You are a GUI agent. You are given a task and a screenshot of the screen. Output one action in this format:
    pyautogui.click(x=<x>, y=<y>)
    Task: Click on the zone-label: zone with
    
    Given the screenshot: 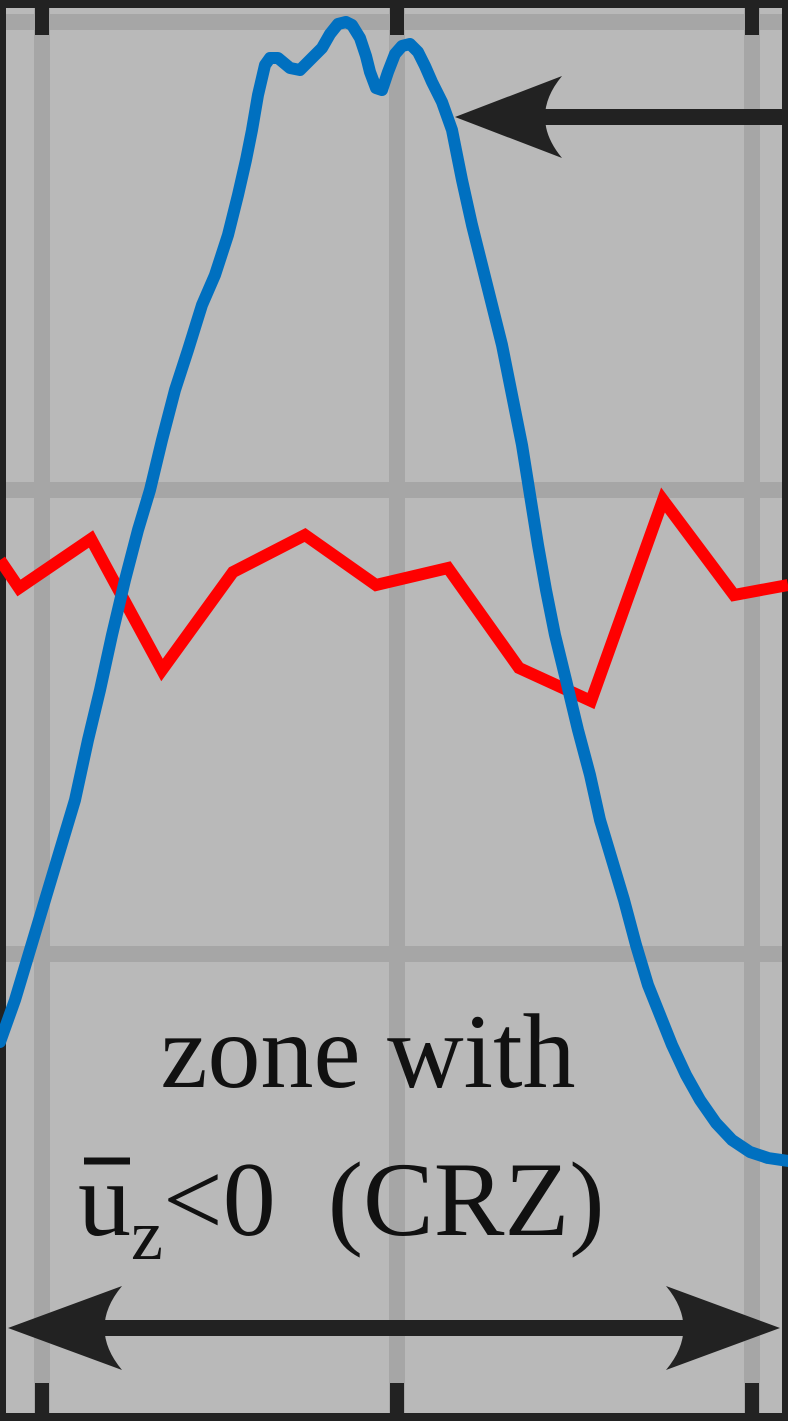 What is the action you would take?
    pyautogui.click(x=367, y=1051)
    